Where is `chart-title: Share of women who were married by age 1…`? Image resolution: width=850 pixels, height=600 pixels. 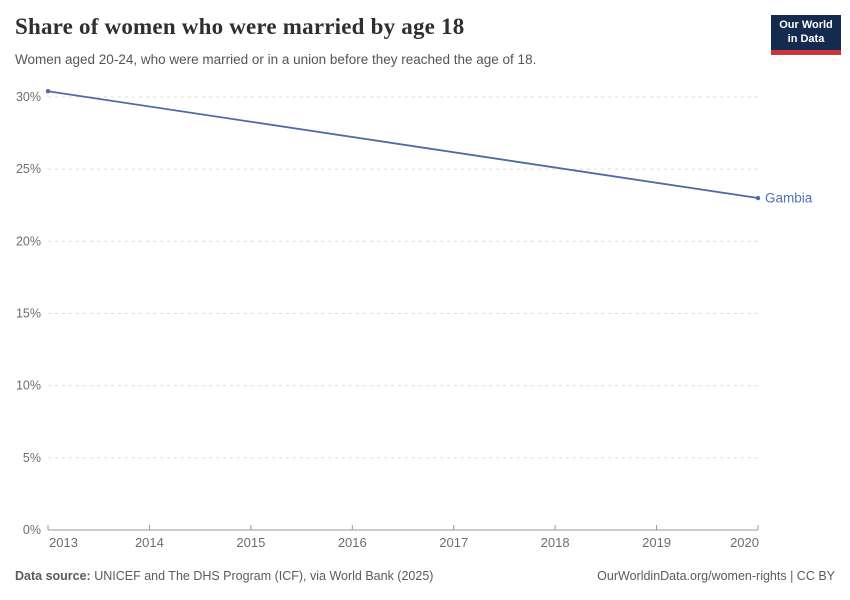 chart-title: Share of women who were married by age 1… is located at coordinates (240, 26).